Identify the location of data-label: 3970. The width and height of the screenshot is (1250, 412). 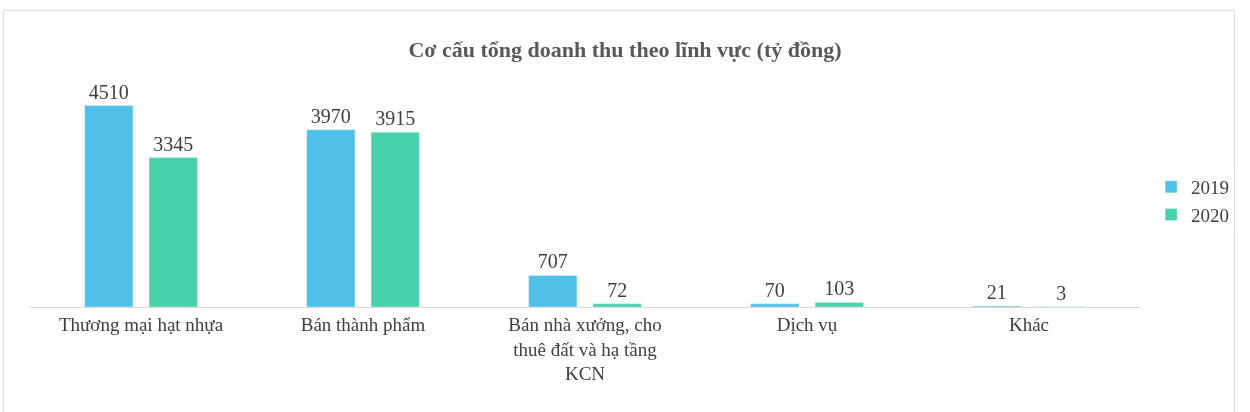
(330, 115).